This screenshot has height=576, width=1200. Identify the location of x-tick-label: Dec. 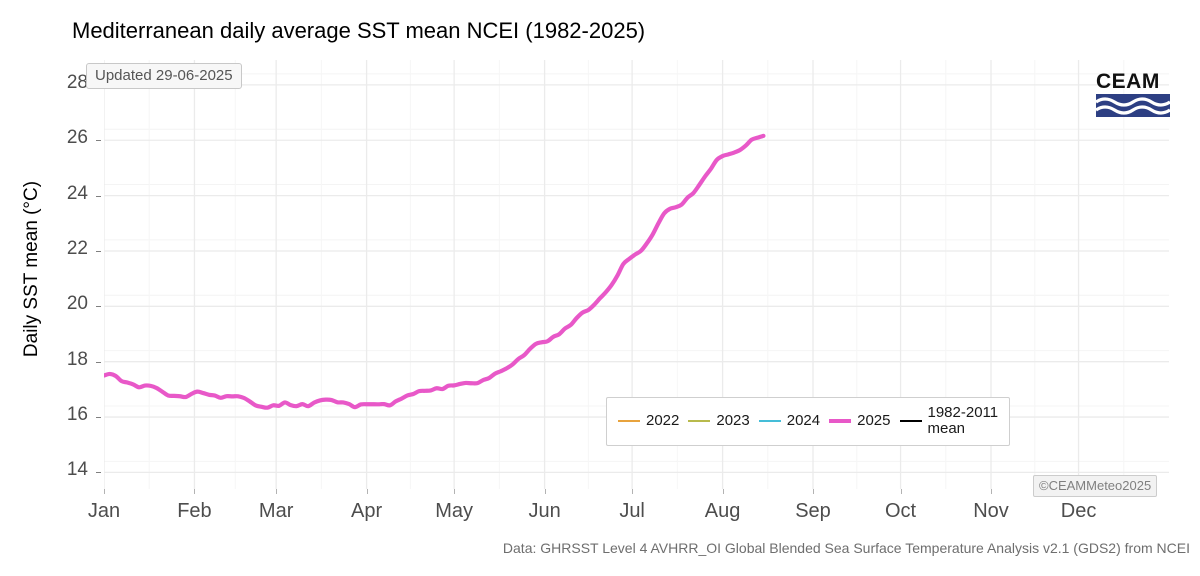
(1078, 511).